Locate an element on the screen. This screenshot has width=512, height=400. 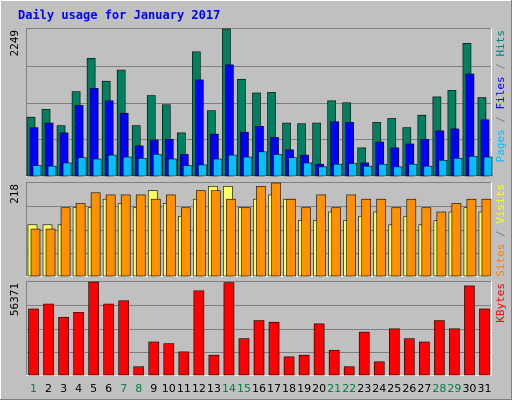
x-tick-label-day-8: 8 is located at coordinates (138, 388).